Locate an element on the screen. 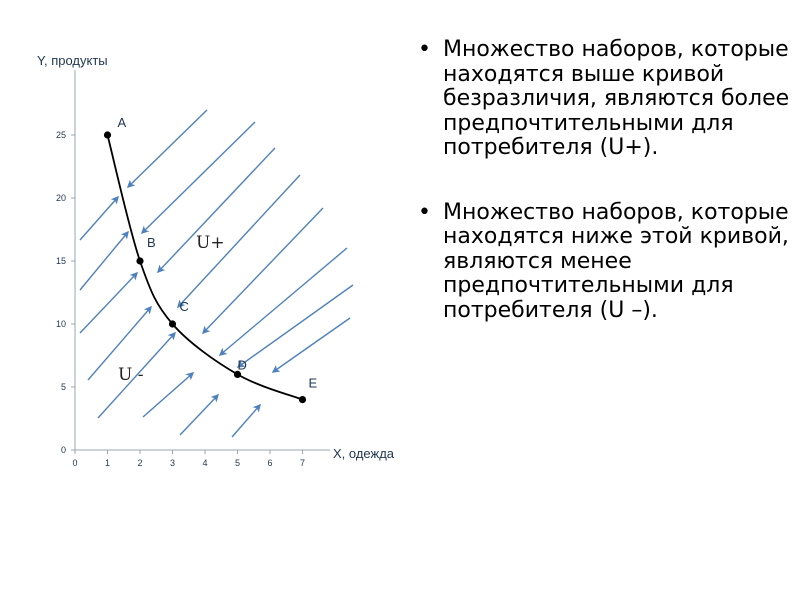  point-label: A is located at coordinates (122, 122).